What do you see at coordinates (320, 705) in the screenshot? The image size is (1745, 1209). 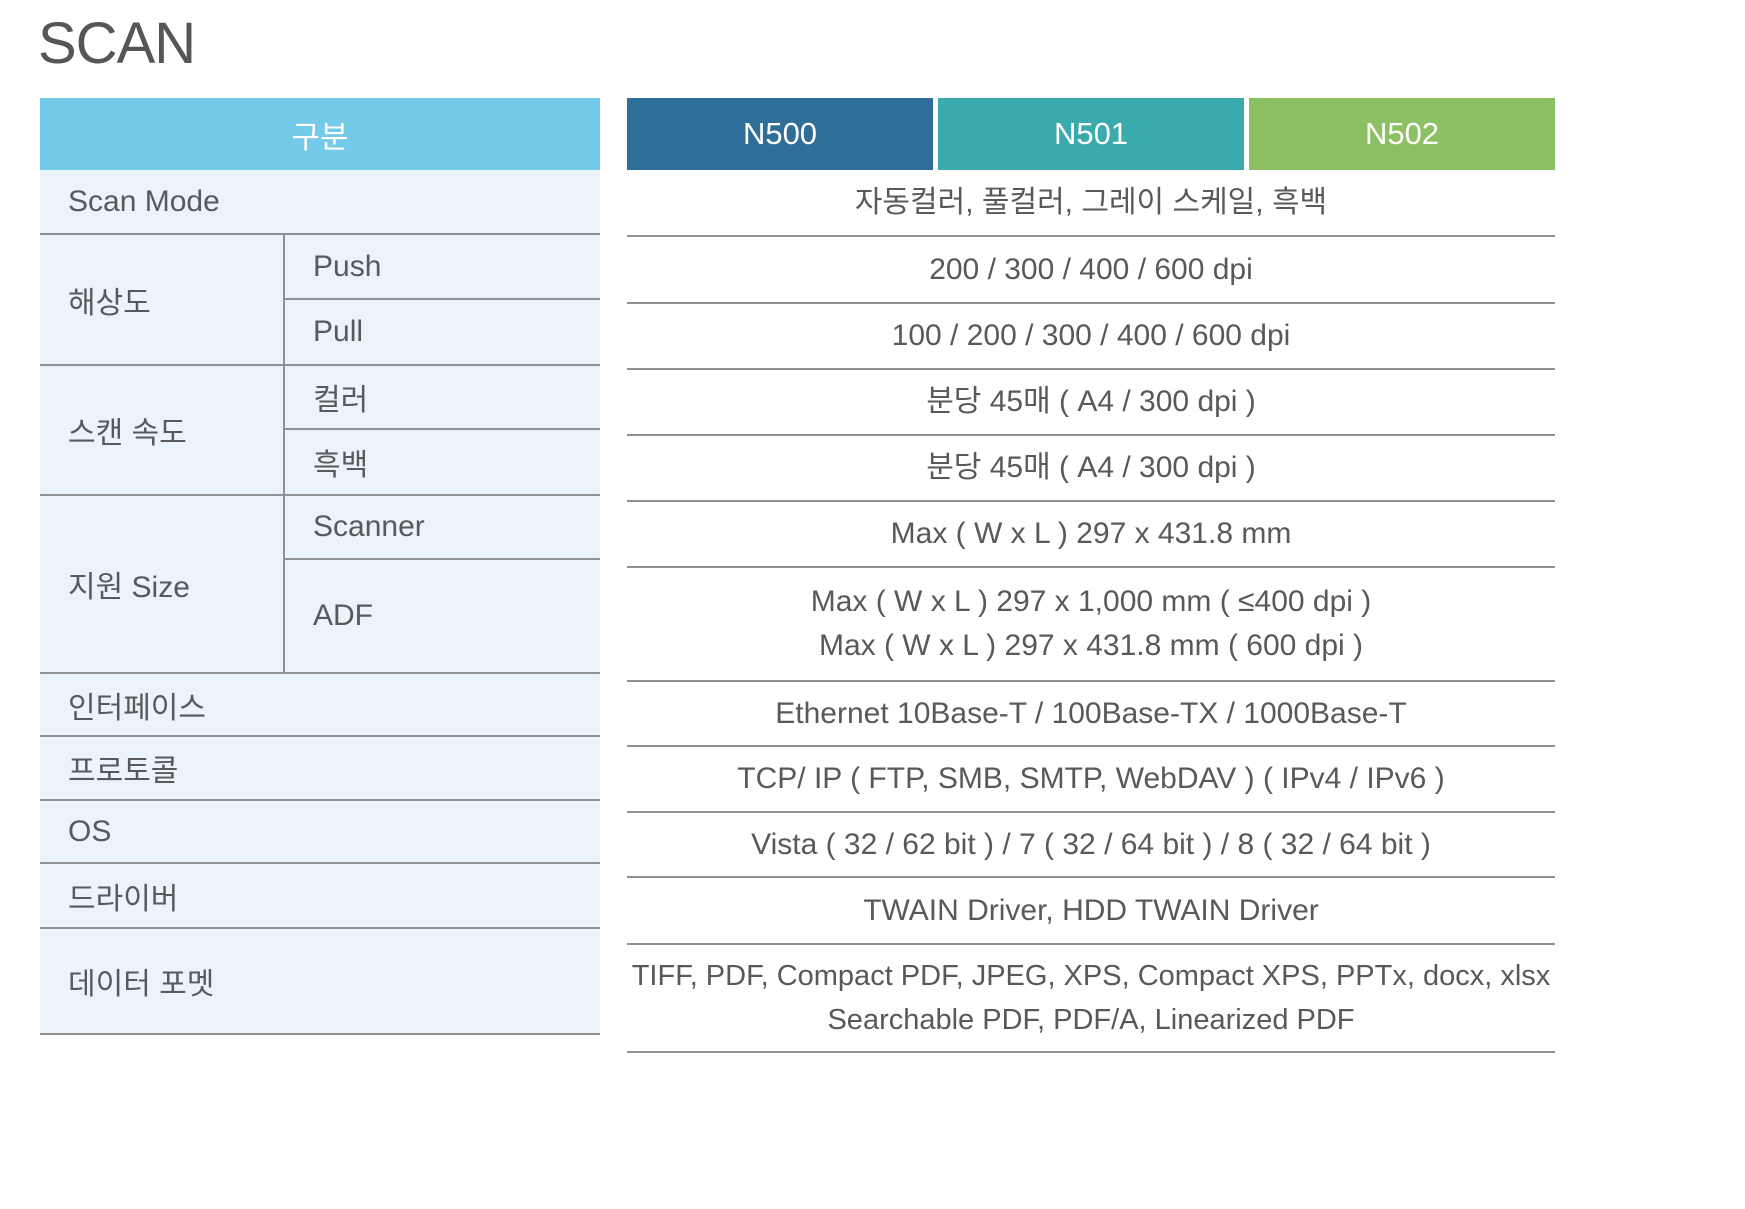 I see `category-interface: 인터페이스` at bounding box center [320, 705].